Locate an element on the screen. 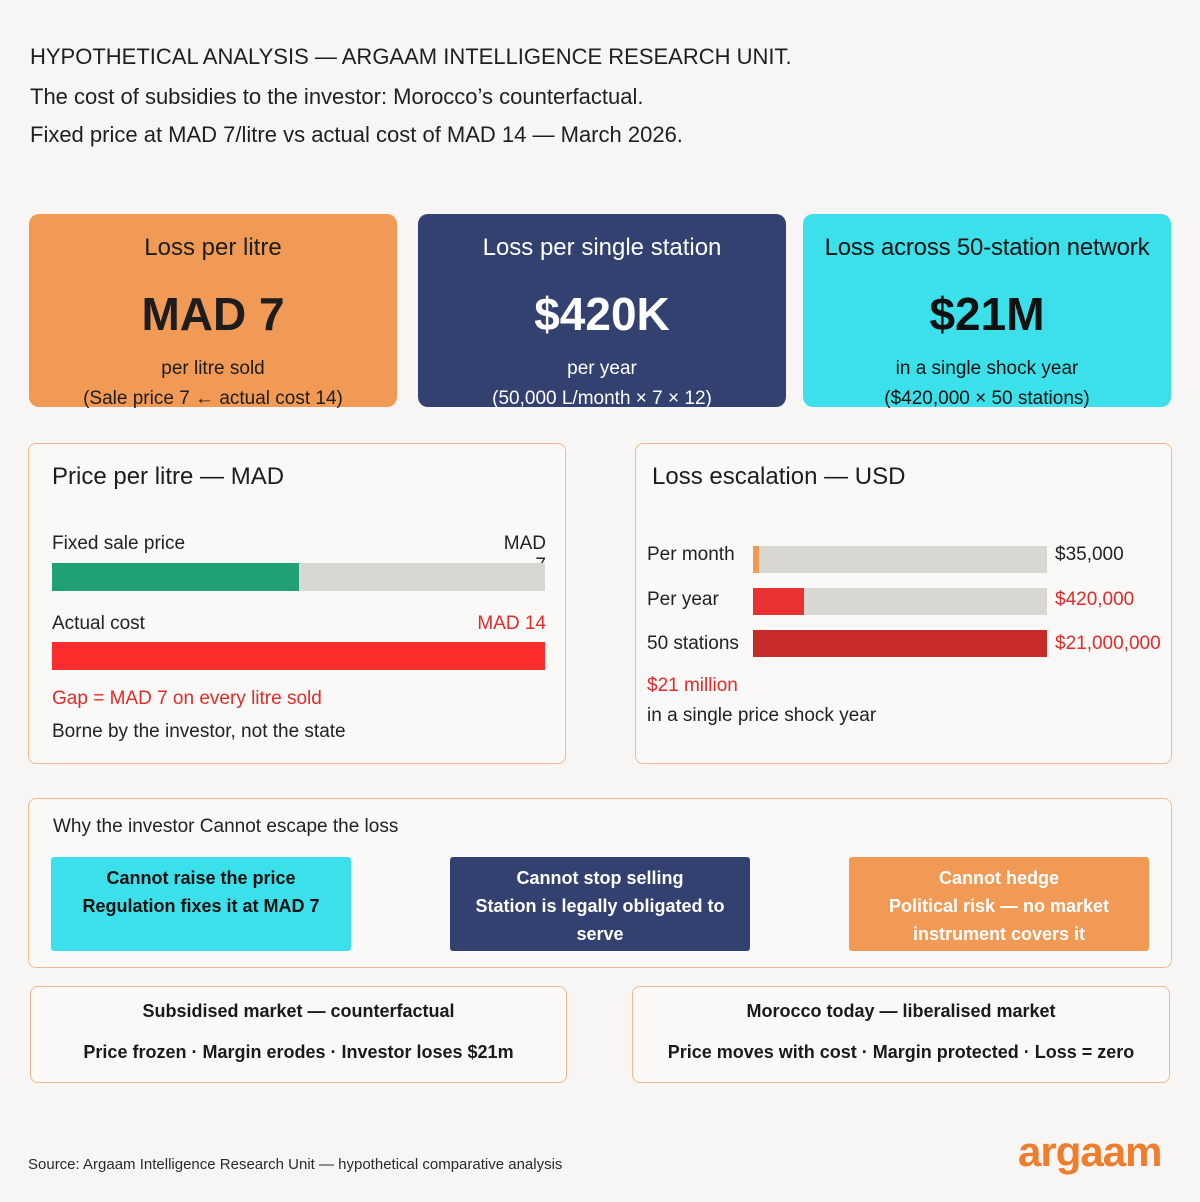 The width and height of the screenshot is (1200, 1202). kpi-title: Loss across 50-station network is located at coordinates (987, 247).